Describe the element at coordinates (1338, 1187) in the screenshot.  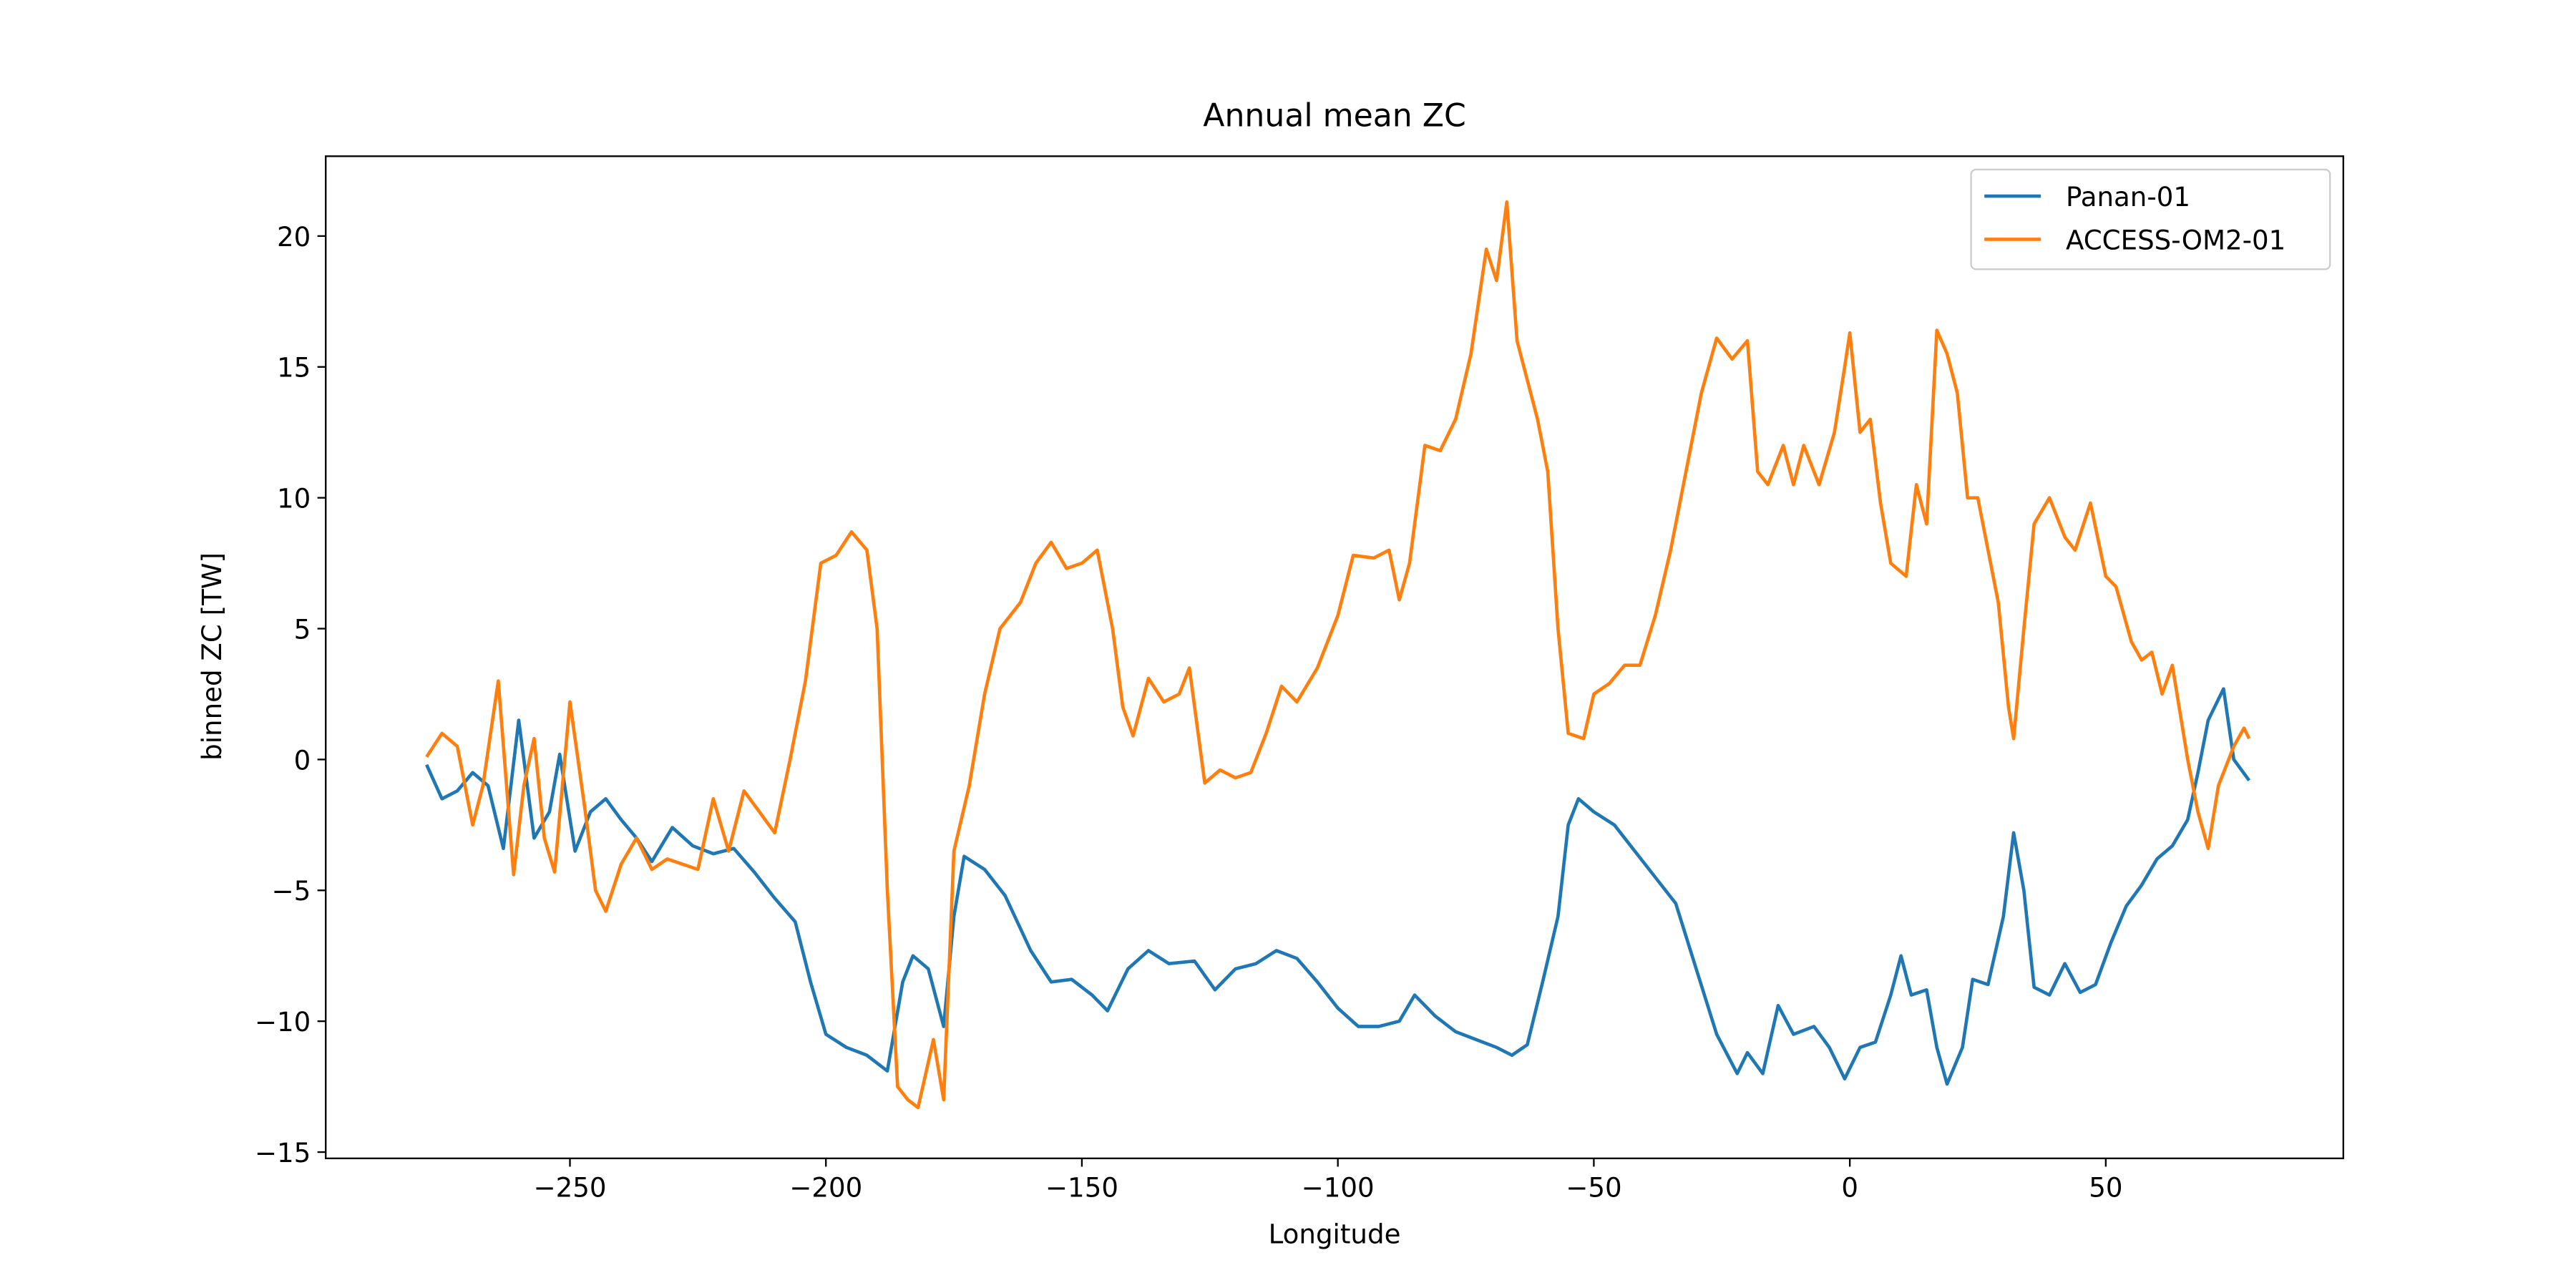
I see `x-tick-label: −100` at that location.